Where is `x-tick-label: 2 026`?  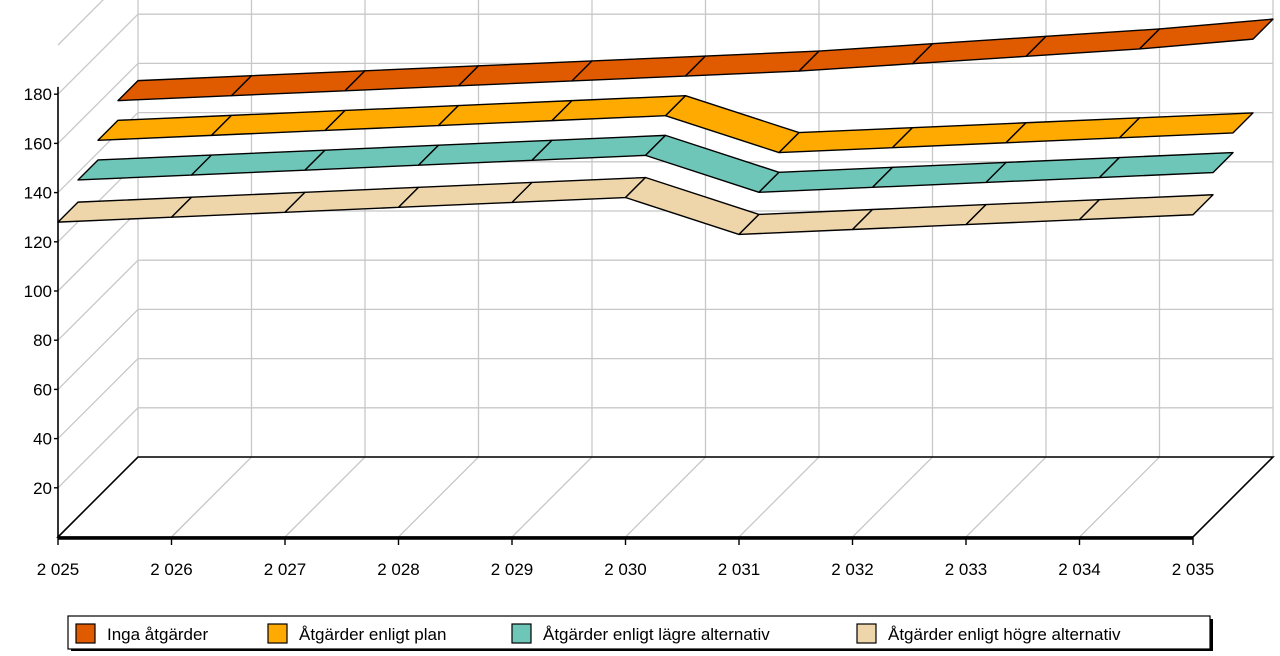
x-tick-label: 2 026 is located at coordinates (171, 569).